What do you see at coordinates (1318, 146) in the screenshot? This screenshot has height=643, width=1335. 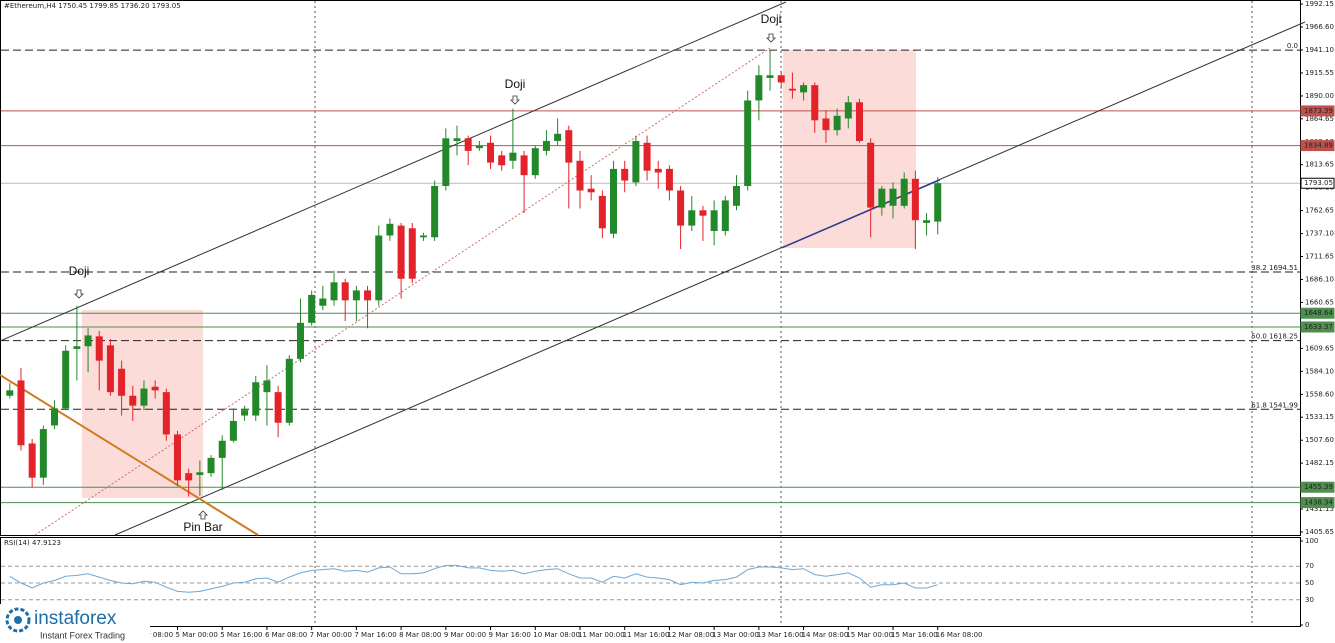 I see `price-tag-label: 1834.89` at bounding box center [1318, 146].